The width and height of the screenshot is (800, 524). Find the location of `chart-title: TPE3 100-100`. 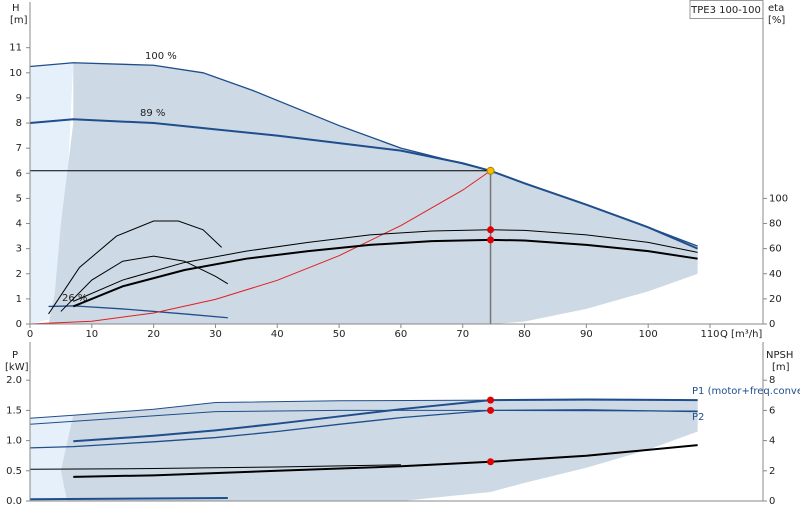

chart-title: TPE3 100-100 is located at coordinates (725, 10).